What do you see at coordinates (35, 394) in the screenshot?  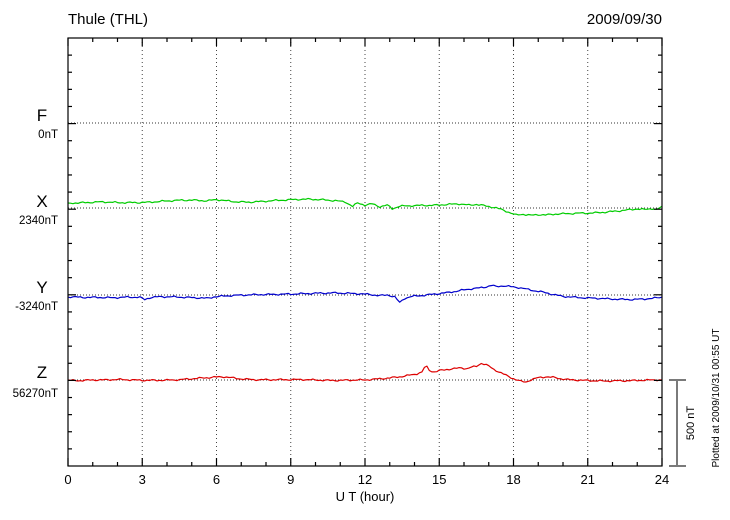 I see `channel-baseline-z: 56270nT` at bounding box center [35, 394].